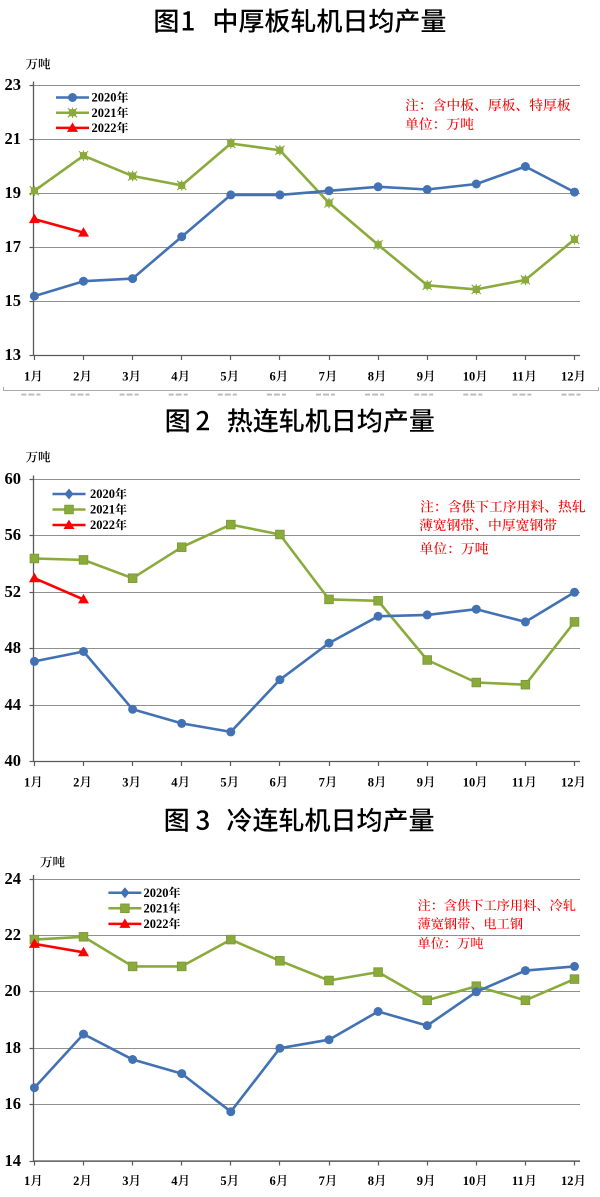 Image resolution: width=600 pixels, height=1197 pixels. Describe the element at coordinates (13, 760) in the screenshot. I see `svg-text: 40` at that location.